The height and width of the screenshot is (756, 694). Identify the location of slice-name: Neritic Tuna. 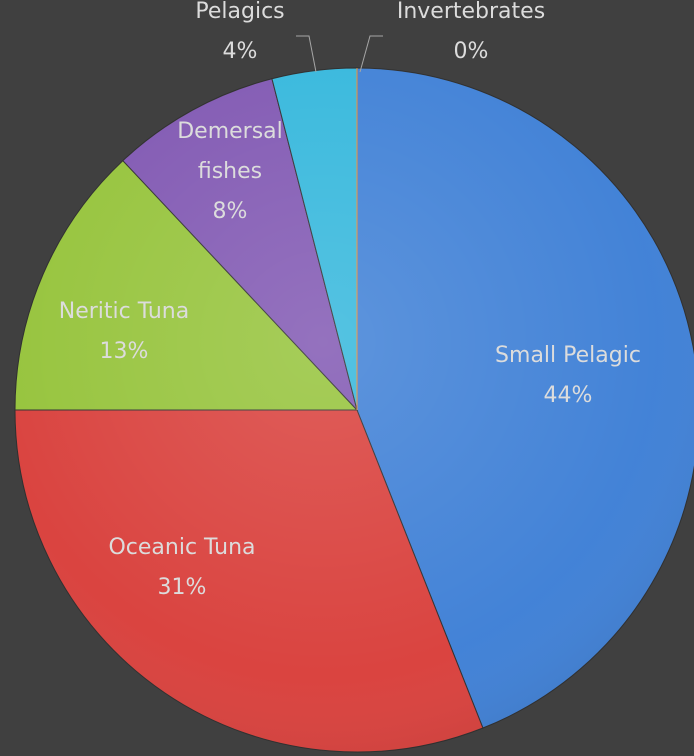
(124, 311).